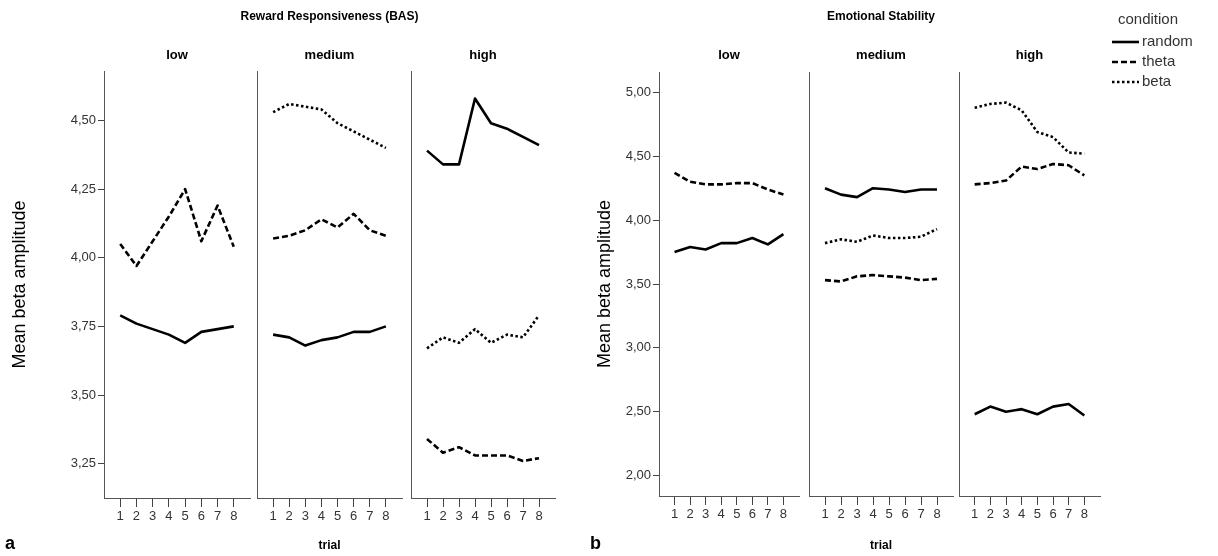  Describe the element at coordinates (1159, 61) in the screenshot. I see `legend-label: theta` at that location.